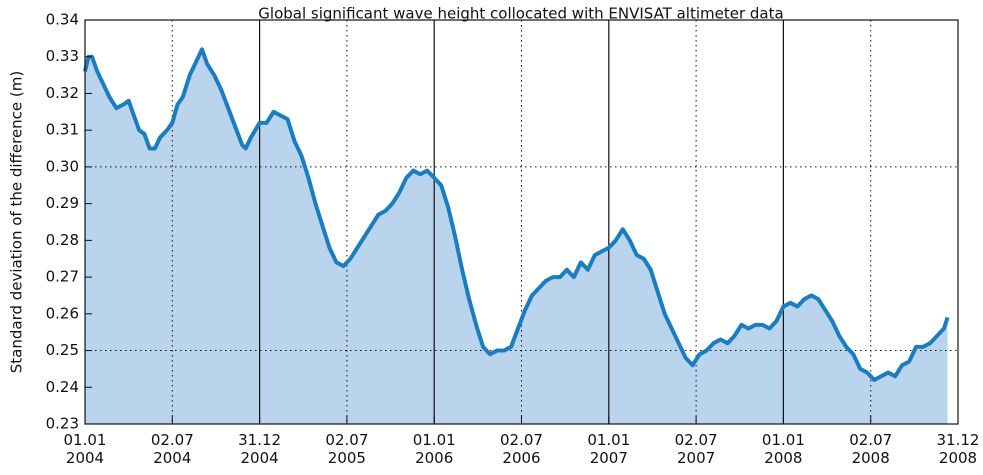  What do you see at coordinates (62, 387) in the screenshot?
I see `y-tick-label: 0.24` at bounding box center [62, 387].